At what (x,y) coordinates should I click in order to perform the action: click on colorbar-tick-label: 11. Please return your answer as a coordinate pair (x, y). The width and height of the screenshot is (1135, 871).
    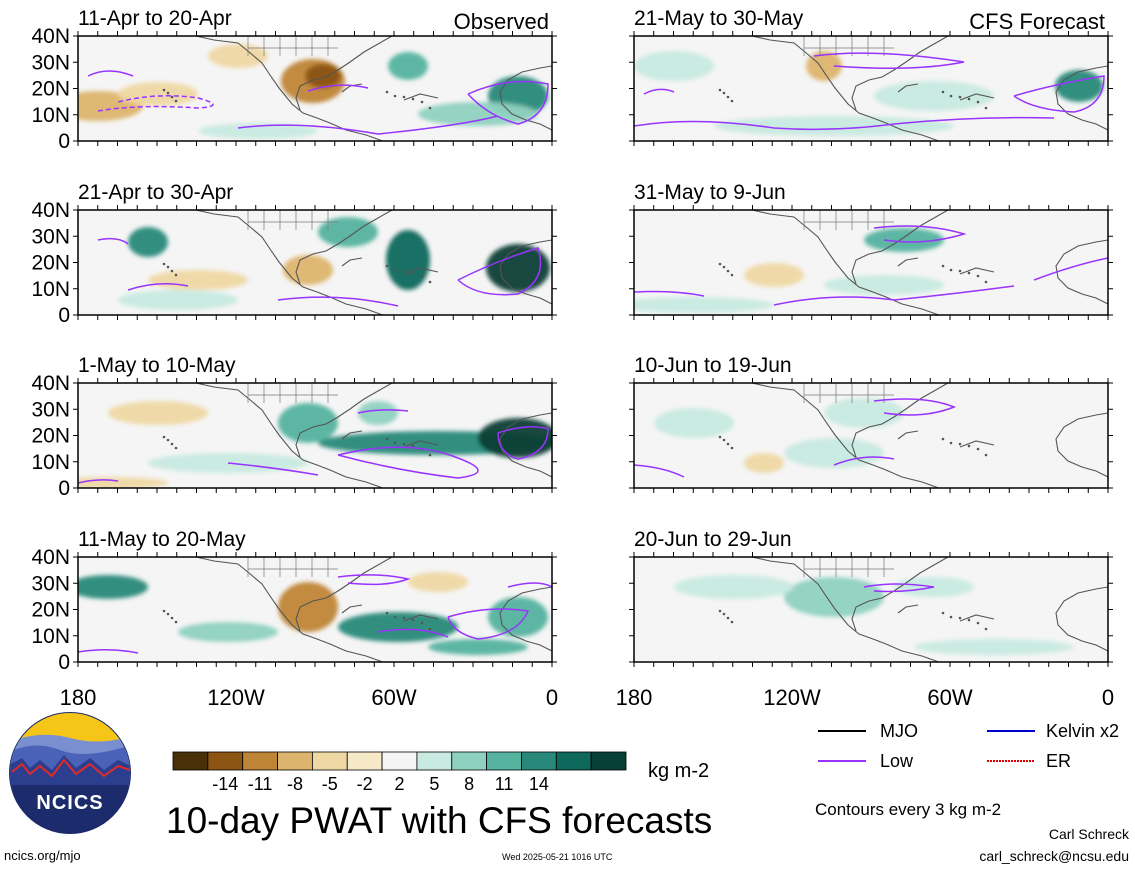
    Looking at the image, I should click on (504, 784).